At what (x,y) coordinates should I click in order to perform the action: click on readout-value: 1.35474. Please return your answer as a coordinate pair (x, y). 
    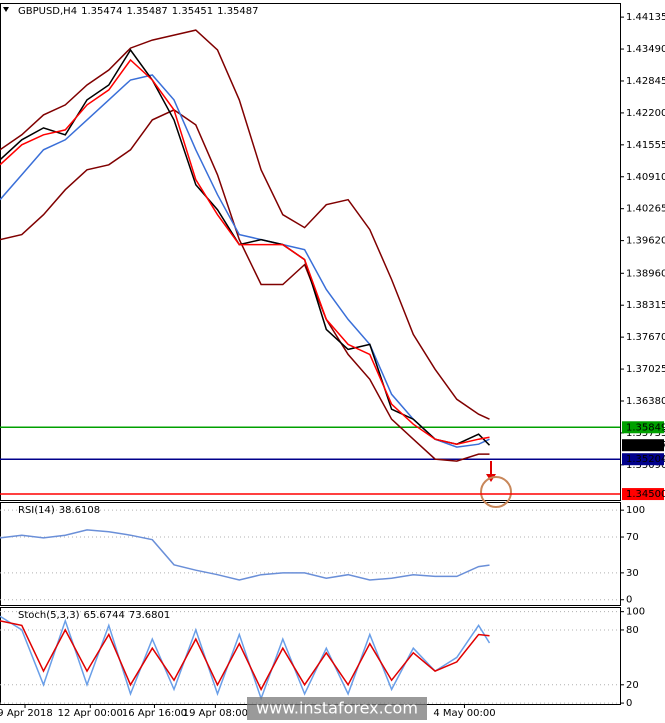
    Looking at the image, I should click on (101, 11).